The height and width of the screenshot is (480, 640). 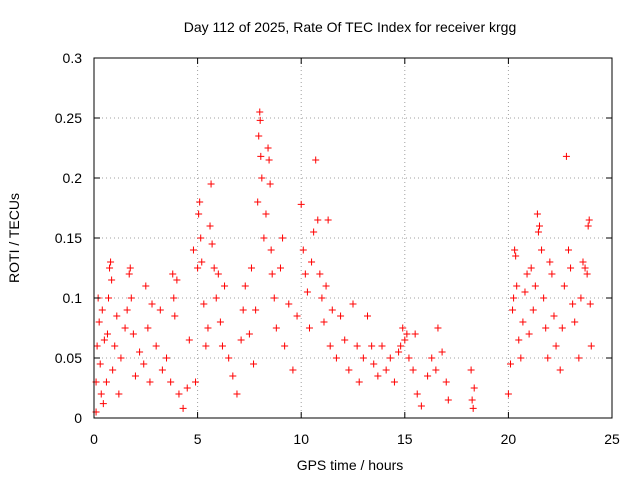 What do you see at coordinates (68, 238) in the screenshot?
I see `y-tick-label: 0.15` at bounding box center [68, 238].